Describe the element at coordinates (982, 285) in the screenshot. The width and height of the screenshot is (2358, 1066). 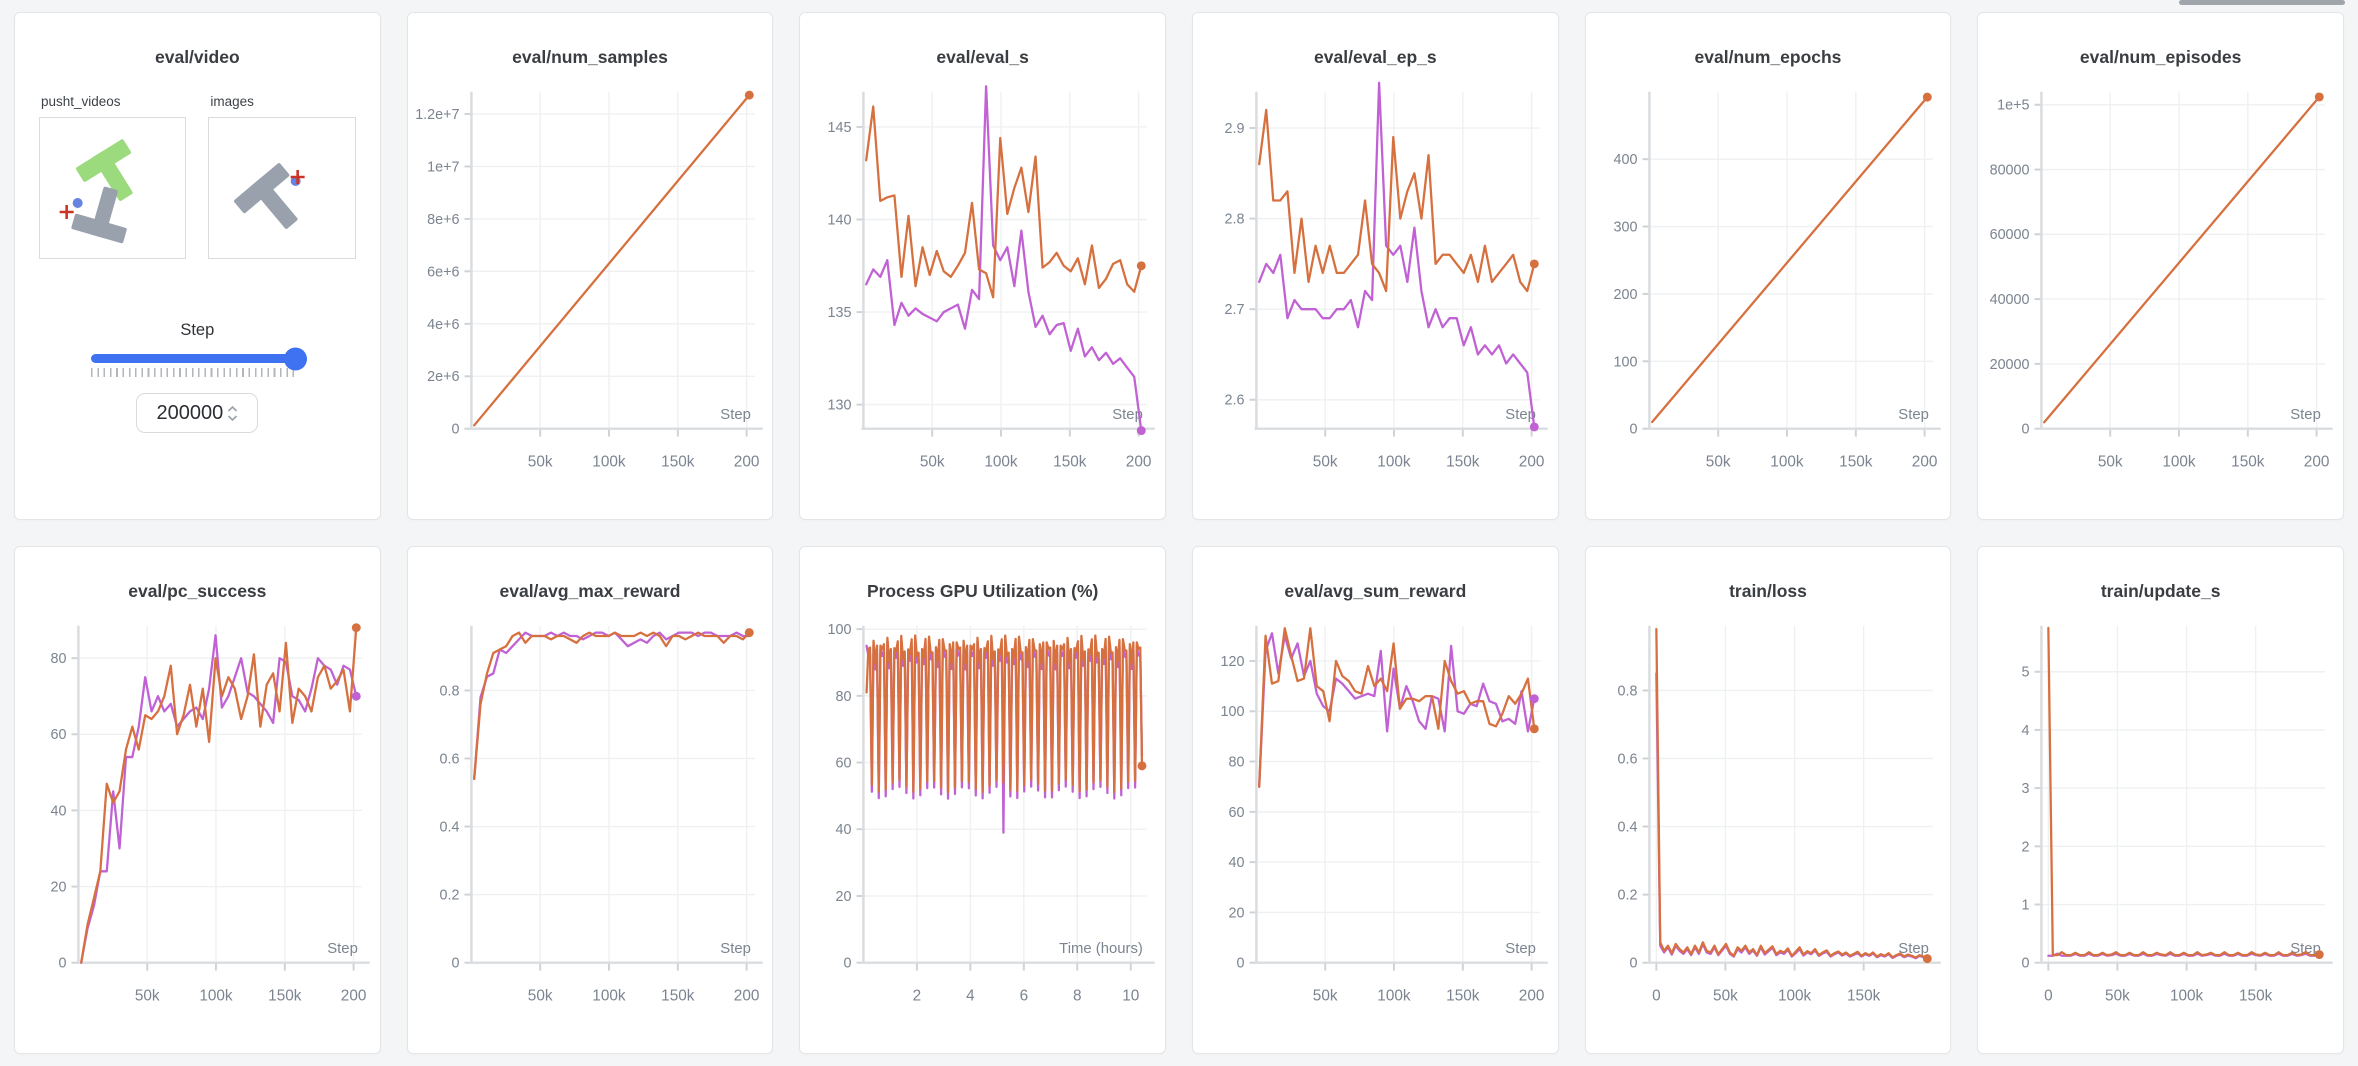
I see `chart-eval-eval-s: 50k 100k 150k 200 130 135 140 145 Step` at that location.